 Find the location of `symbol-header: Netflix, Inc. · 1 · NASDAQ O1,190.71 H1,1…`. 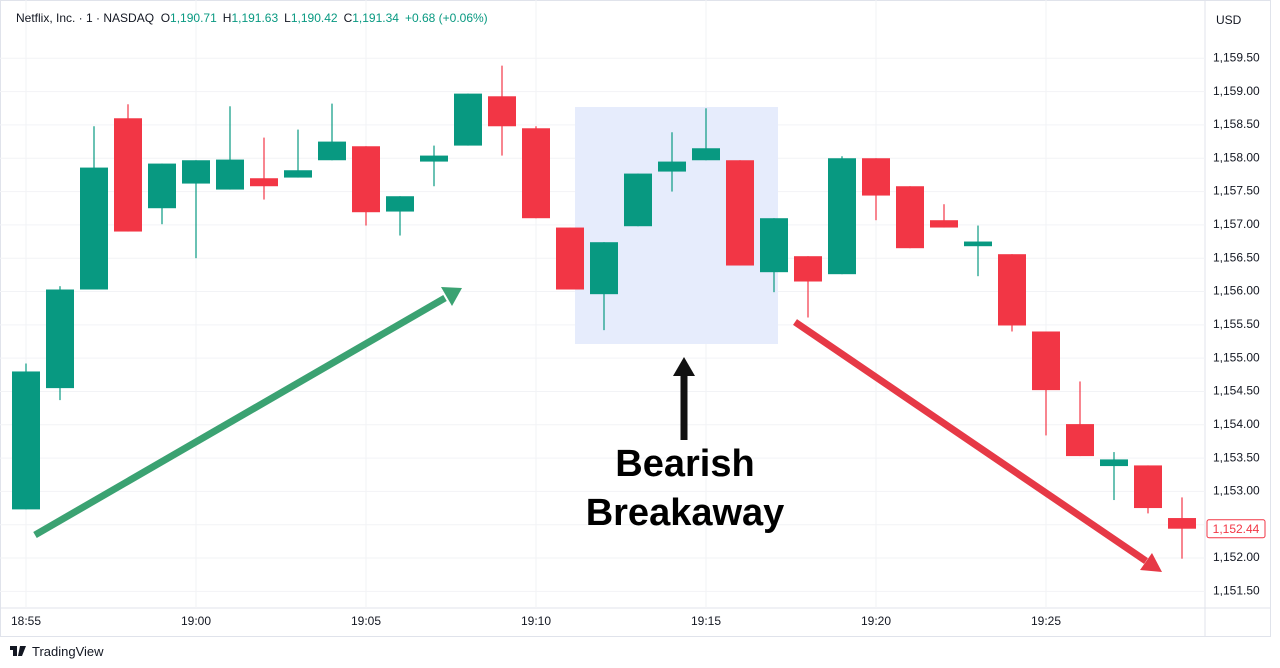

symbol-header: Netflix, Inc. · 1 · NASDAQ O1,190.71 H1,1… is located at coordinates (255, 18).